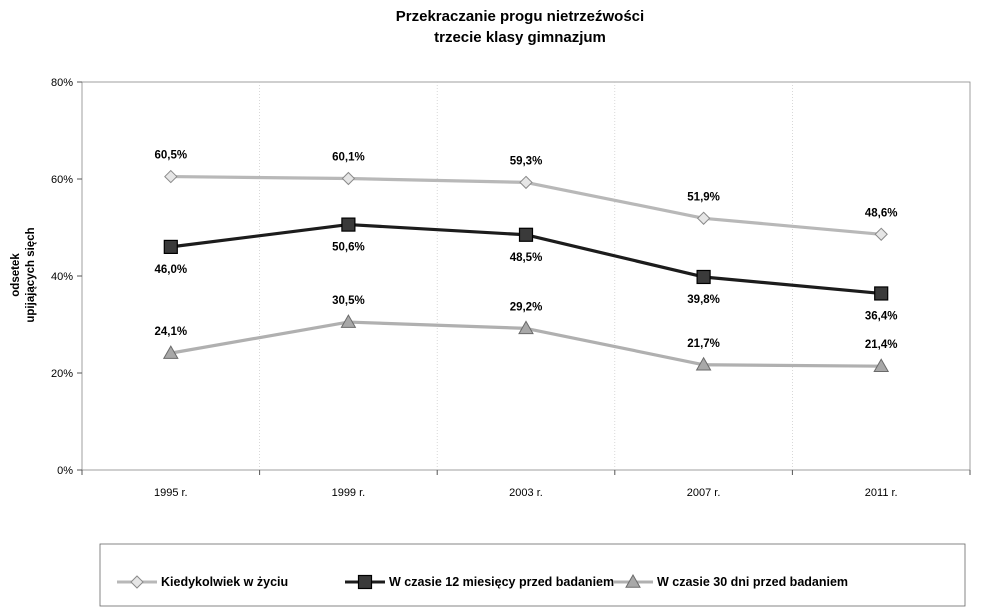 The image size is (983, 616). I want to click on legend-box, so click(532, 575).